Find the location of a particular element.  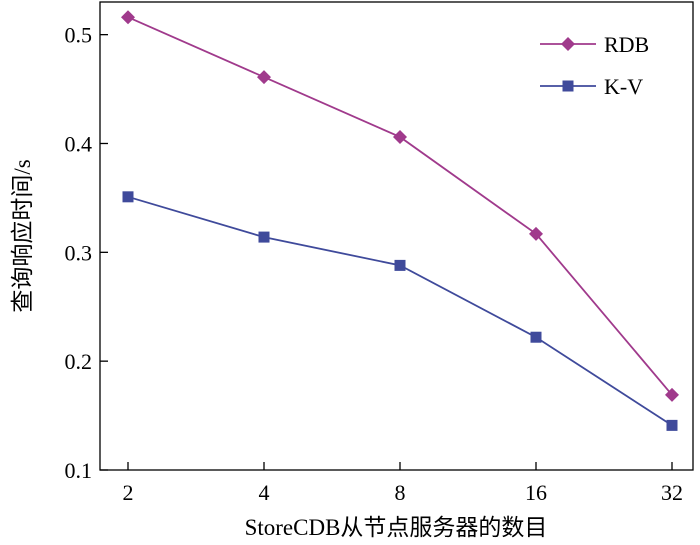

y-axis-title: 查询响应时间/s is located at coordinates (22, 235).